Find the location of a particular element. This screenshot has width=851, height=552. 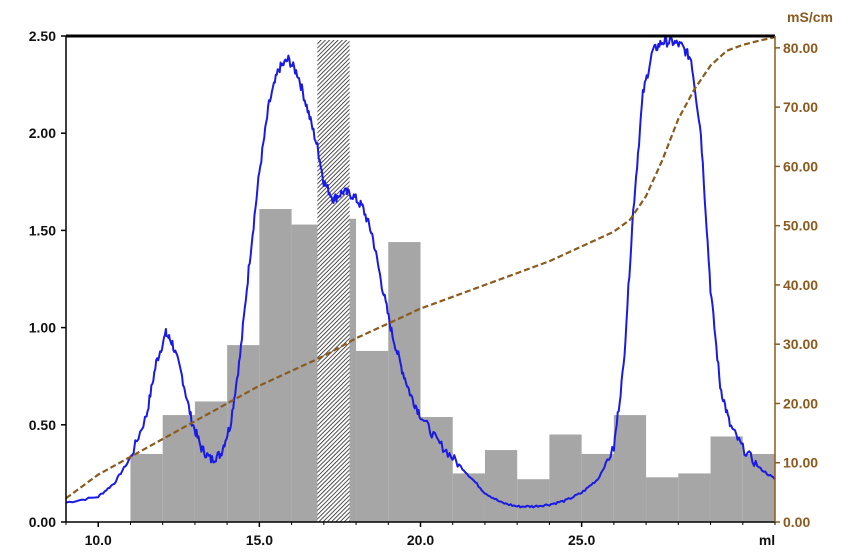

y-right-tick-label-1: 10.00 is located at coordinates (800, 463).